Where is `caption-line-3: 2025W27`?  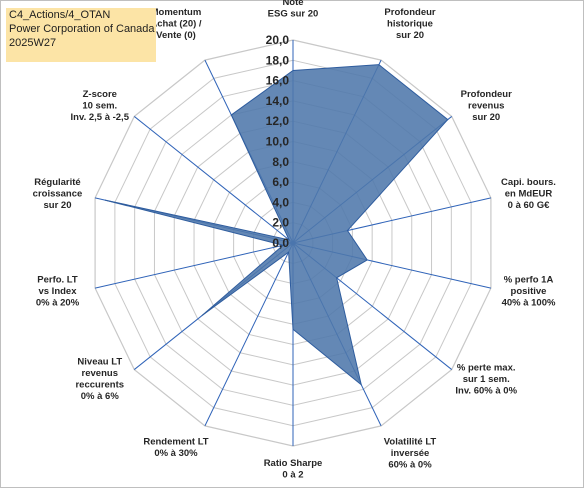 caption-line-3: 2025W27 is located at coordinates (33, 43).